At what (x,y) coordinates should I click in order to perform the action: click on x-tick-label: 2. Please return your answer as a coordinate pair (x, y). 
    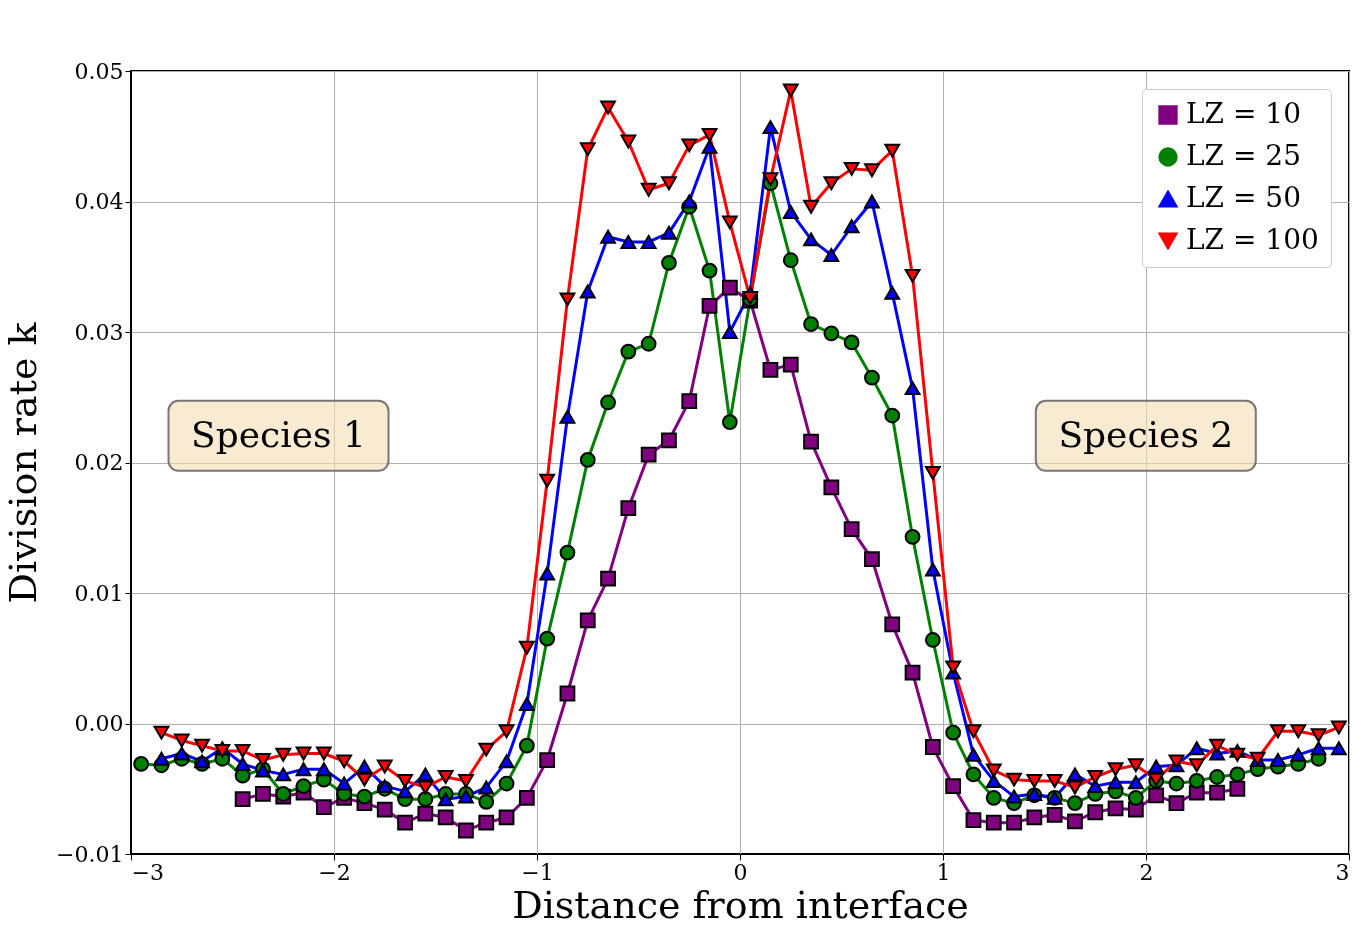
    Looking at the image, I should click on (1146, 872).